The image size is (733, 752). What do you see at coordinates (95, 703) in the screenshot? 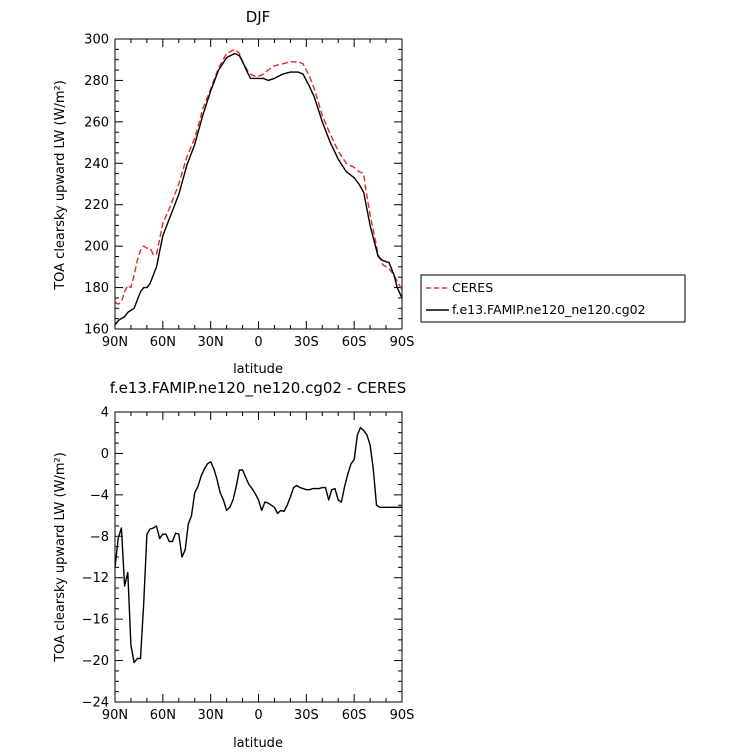
I see `y-tick-label: −24` at bounding box center [95, 703].